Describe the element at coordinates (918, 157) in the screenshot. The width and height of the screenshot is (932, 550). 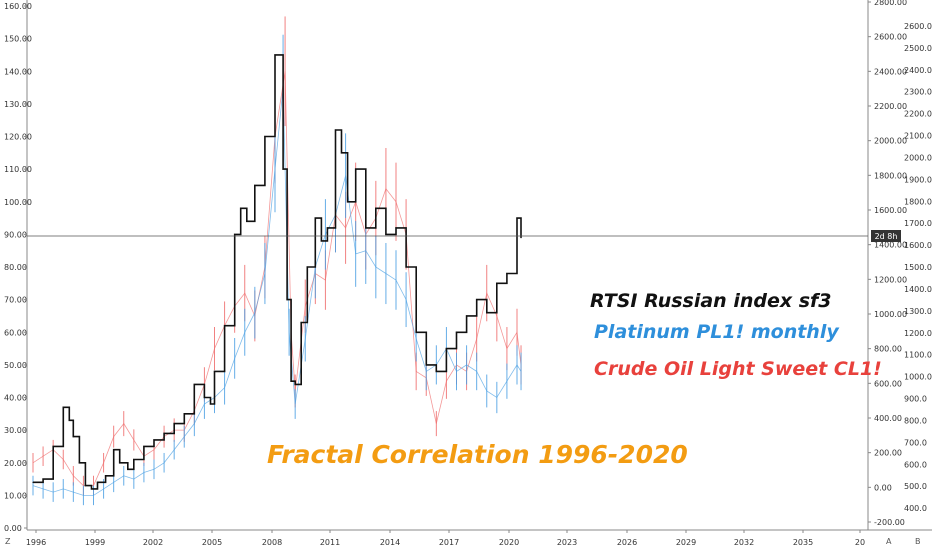
I see `right-inner-tick-label: 2000.0` at that location.